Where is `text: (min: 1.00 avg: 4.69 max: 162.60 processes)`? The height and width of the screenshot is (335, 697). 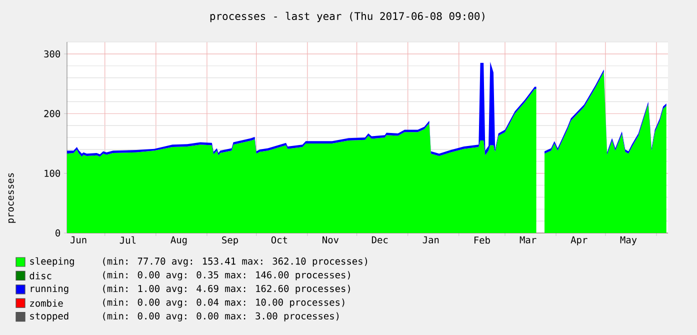 text: (min: 1.00 avg: 4.69 max: 162.60 processes) is located at coordinates (226, 289).